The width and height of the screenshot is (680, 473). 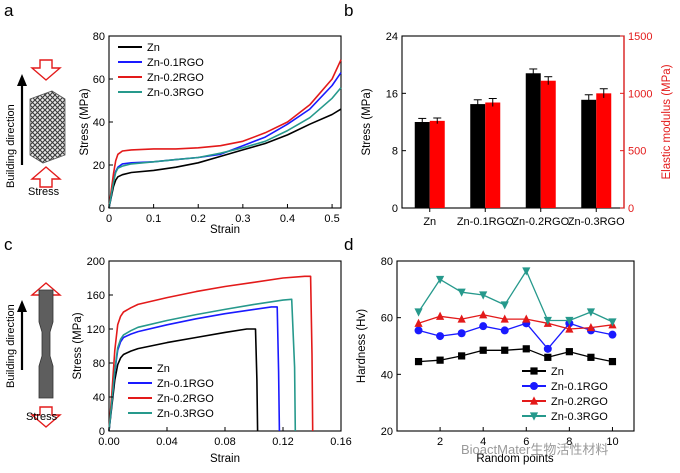 What do you see at coordinates (99, 123) in the screenshot?
I see `y-tick-label-a: 40` at bounding box center [99, 123].